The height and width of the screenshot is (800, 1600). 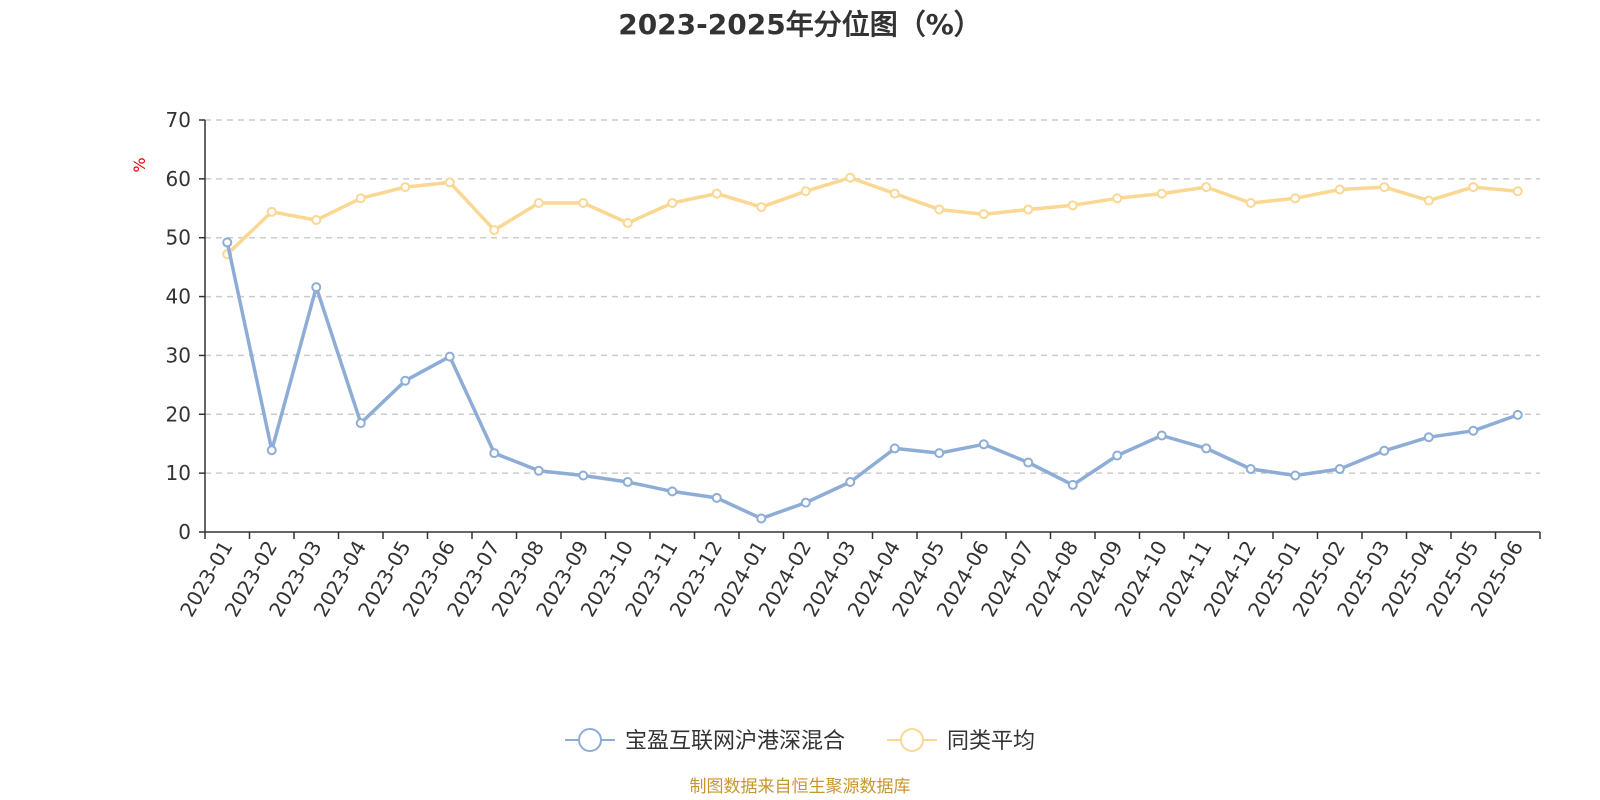 I want to click on y-tick-label: 50, so click(x=178, y=238).